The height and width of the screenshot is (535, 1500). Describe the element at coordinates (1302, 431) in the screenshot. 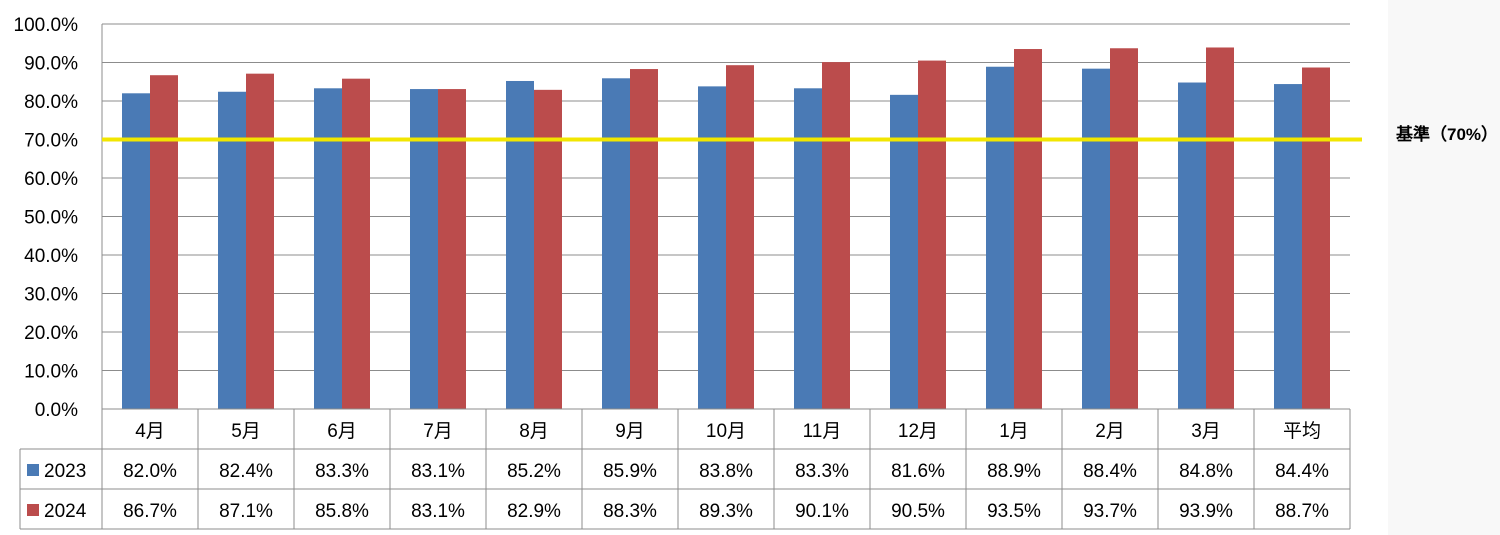

I see `x-category-label: 平均` at that location.